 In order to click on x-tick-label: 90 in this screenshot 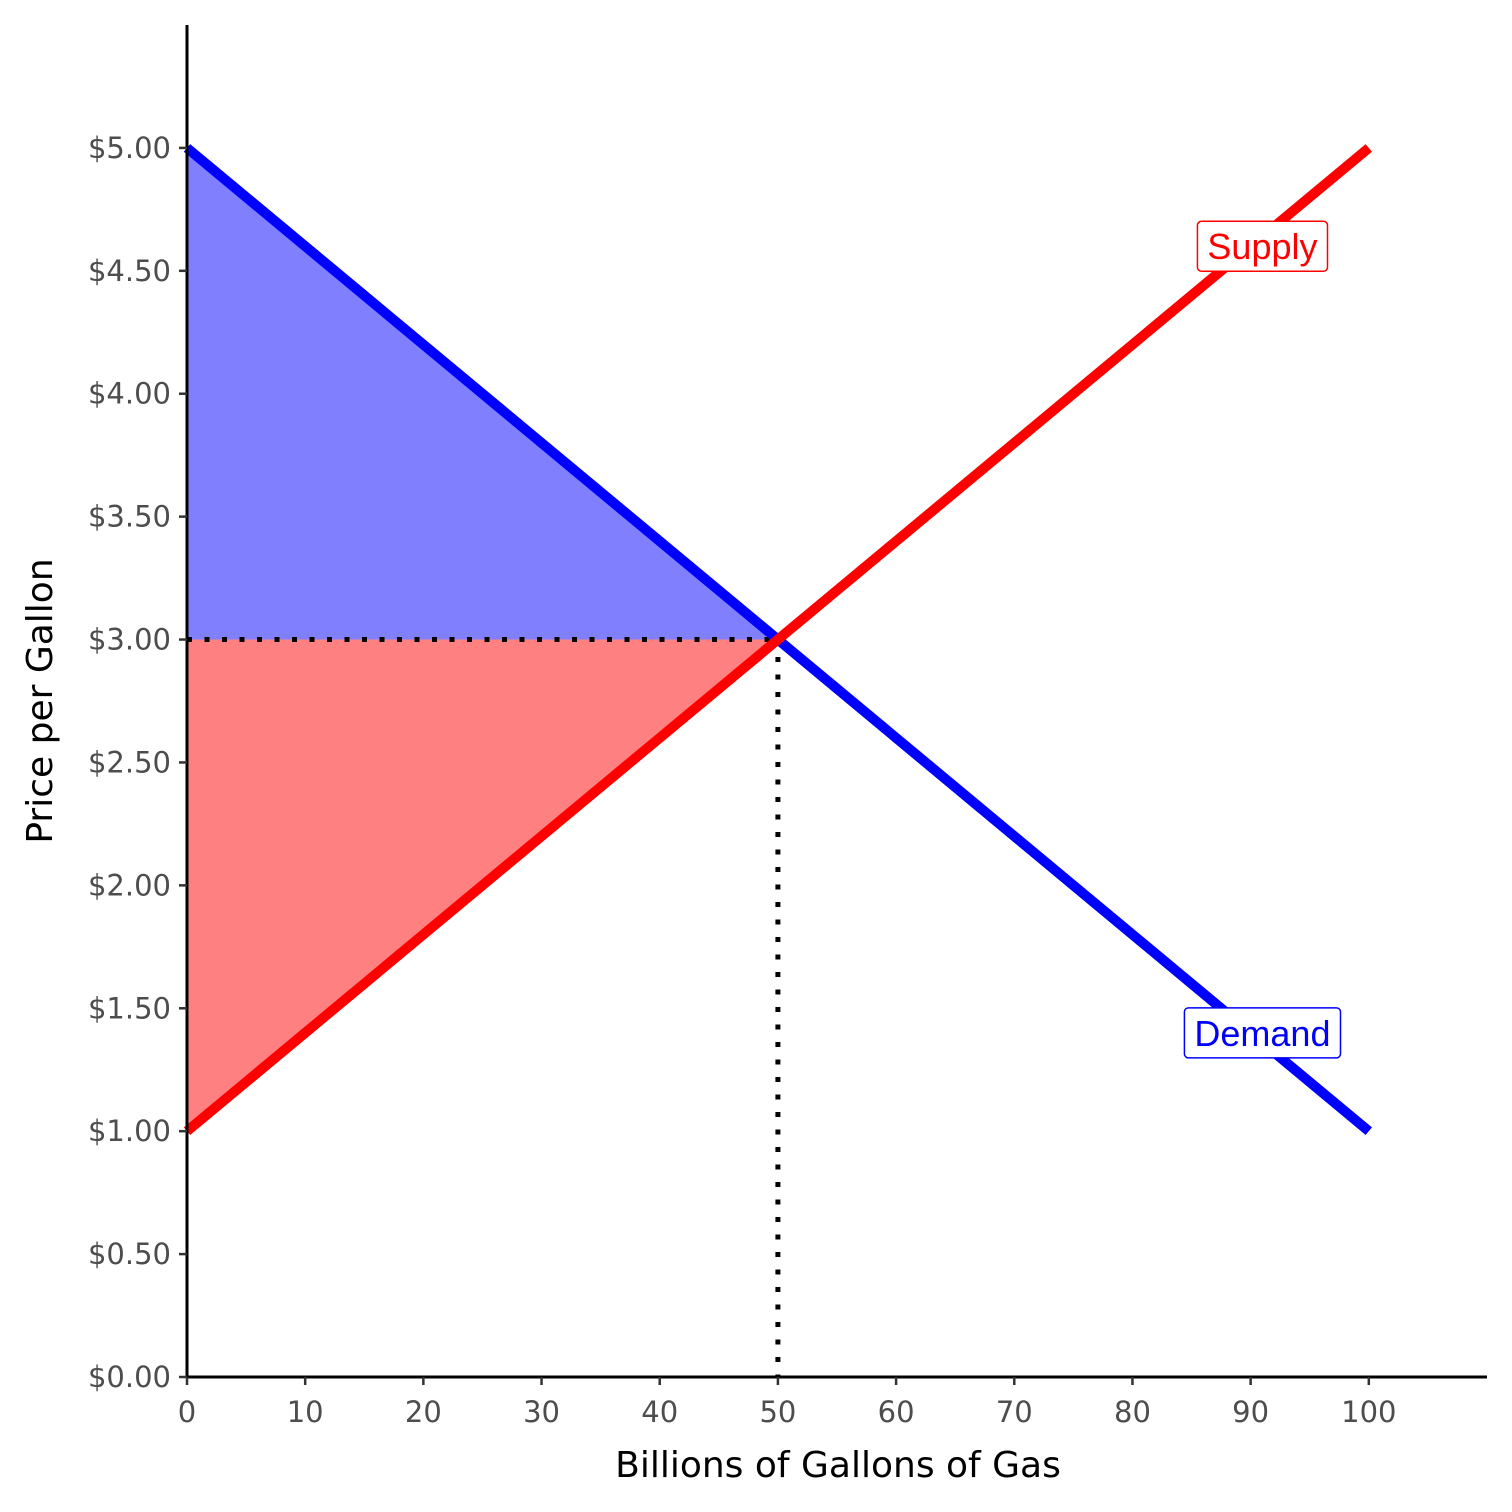, I will do `click(1250, 1412)`.